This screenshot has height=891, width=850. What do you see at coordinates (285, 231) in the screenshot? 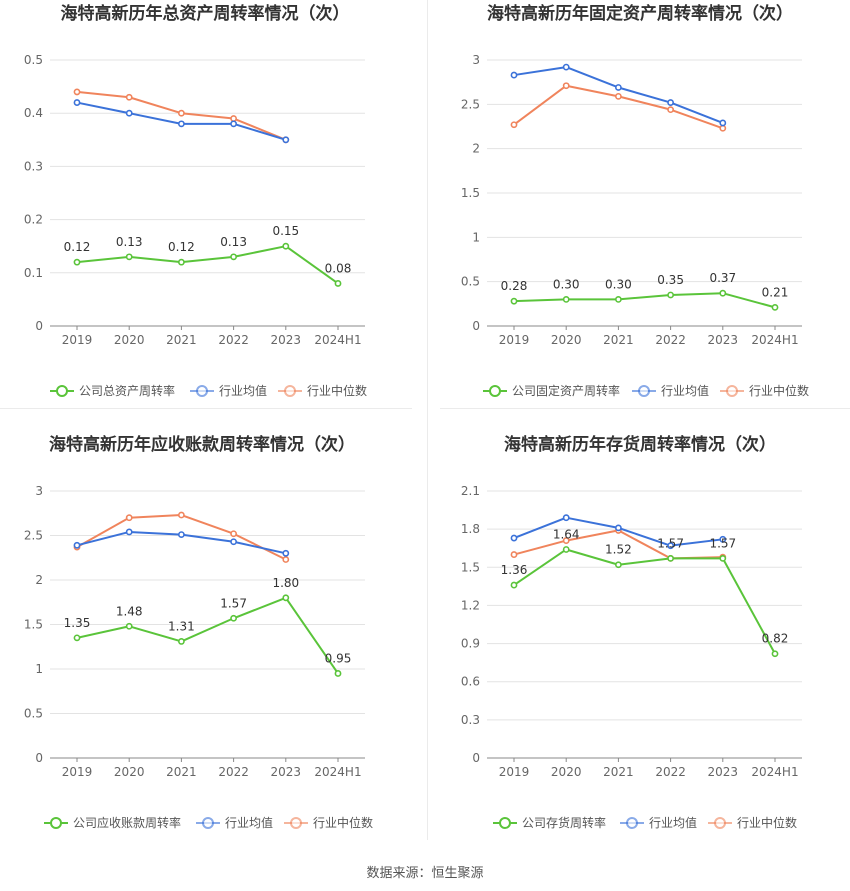
I see `data-label: 0.15` at bounding box center [285, 231].